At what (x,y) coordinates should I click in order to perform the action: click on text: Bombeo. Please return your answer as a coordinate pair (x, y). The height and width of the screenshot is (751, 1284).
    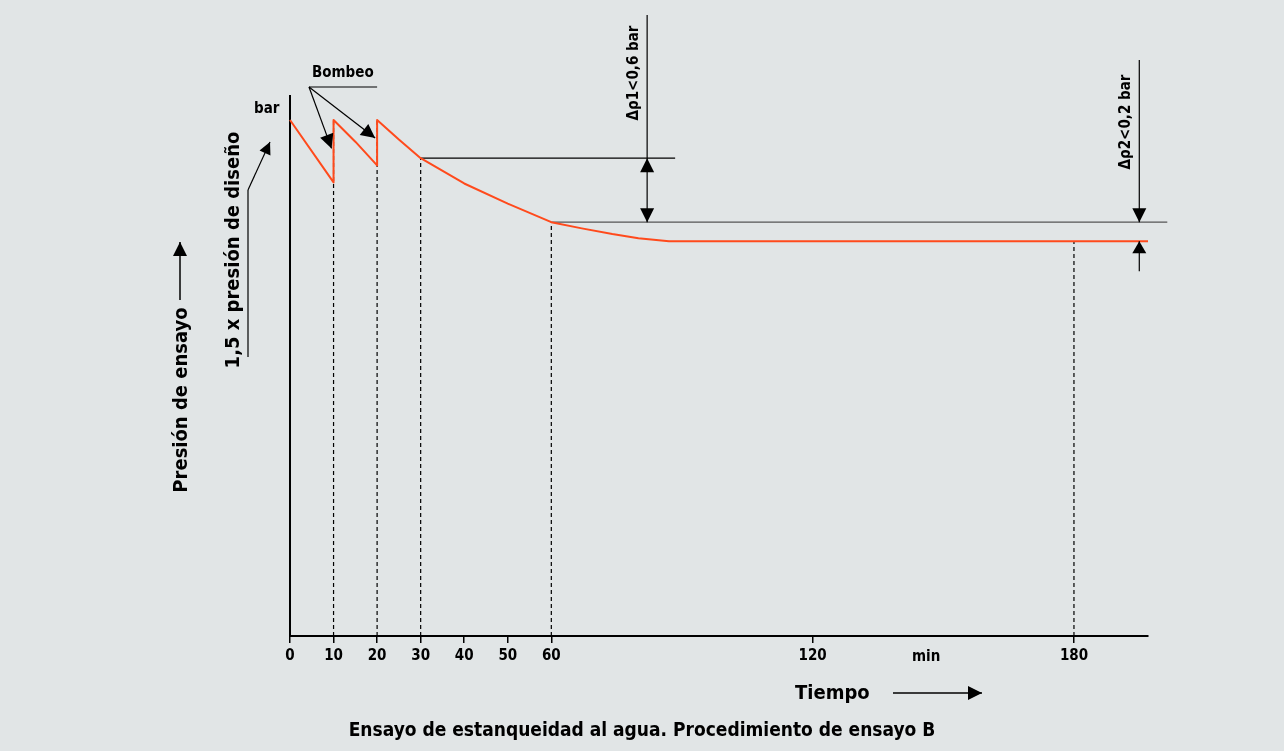
    Looking at the image, I should click on (343, 72).